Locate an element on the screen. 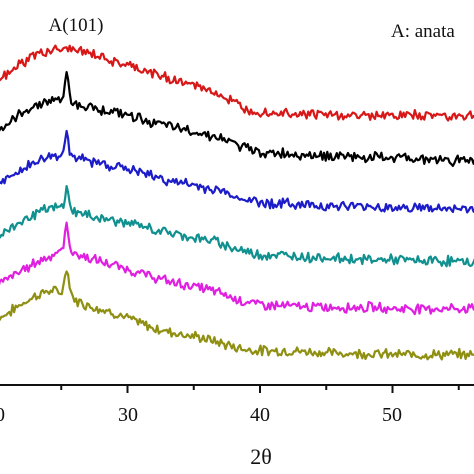 The height and width of the screenshot is (474, 474). x-tick-label-40: 40 is located at coordinates (260, 415).